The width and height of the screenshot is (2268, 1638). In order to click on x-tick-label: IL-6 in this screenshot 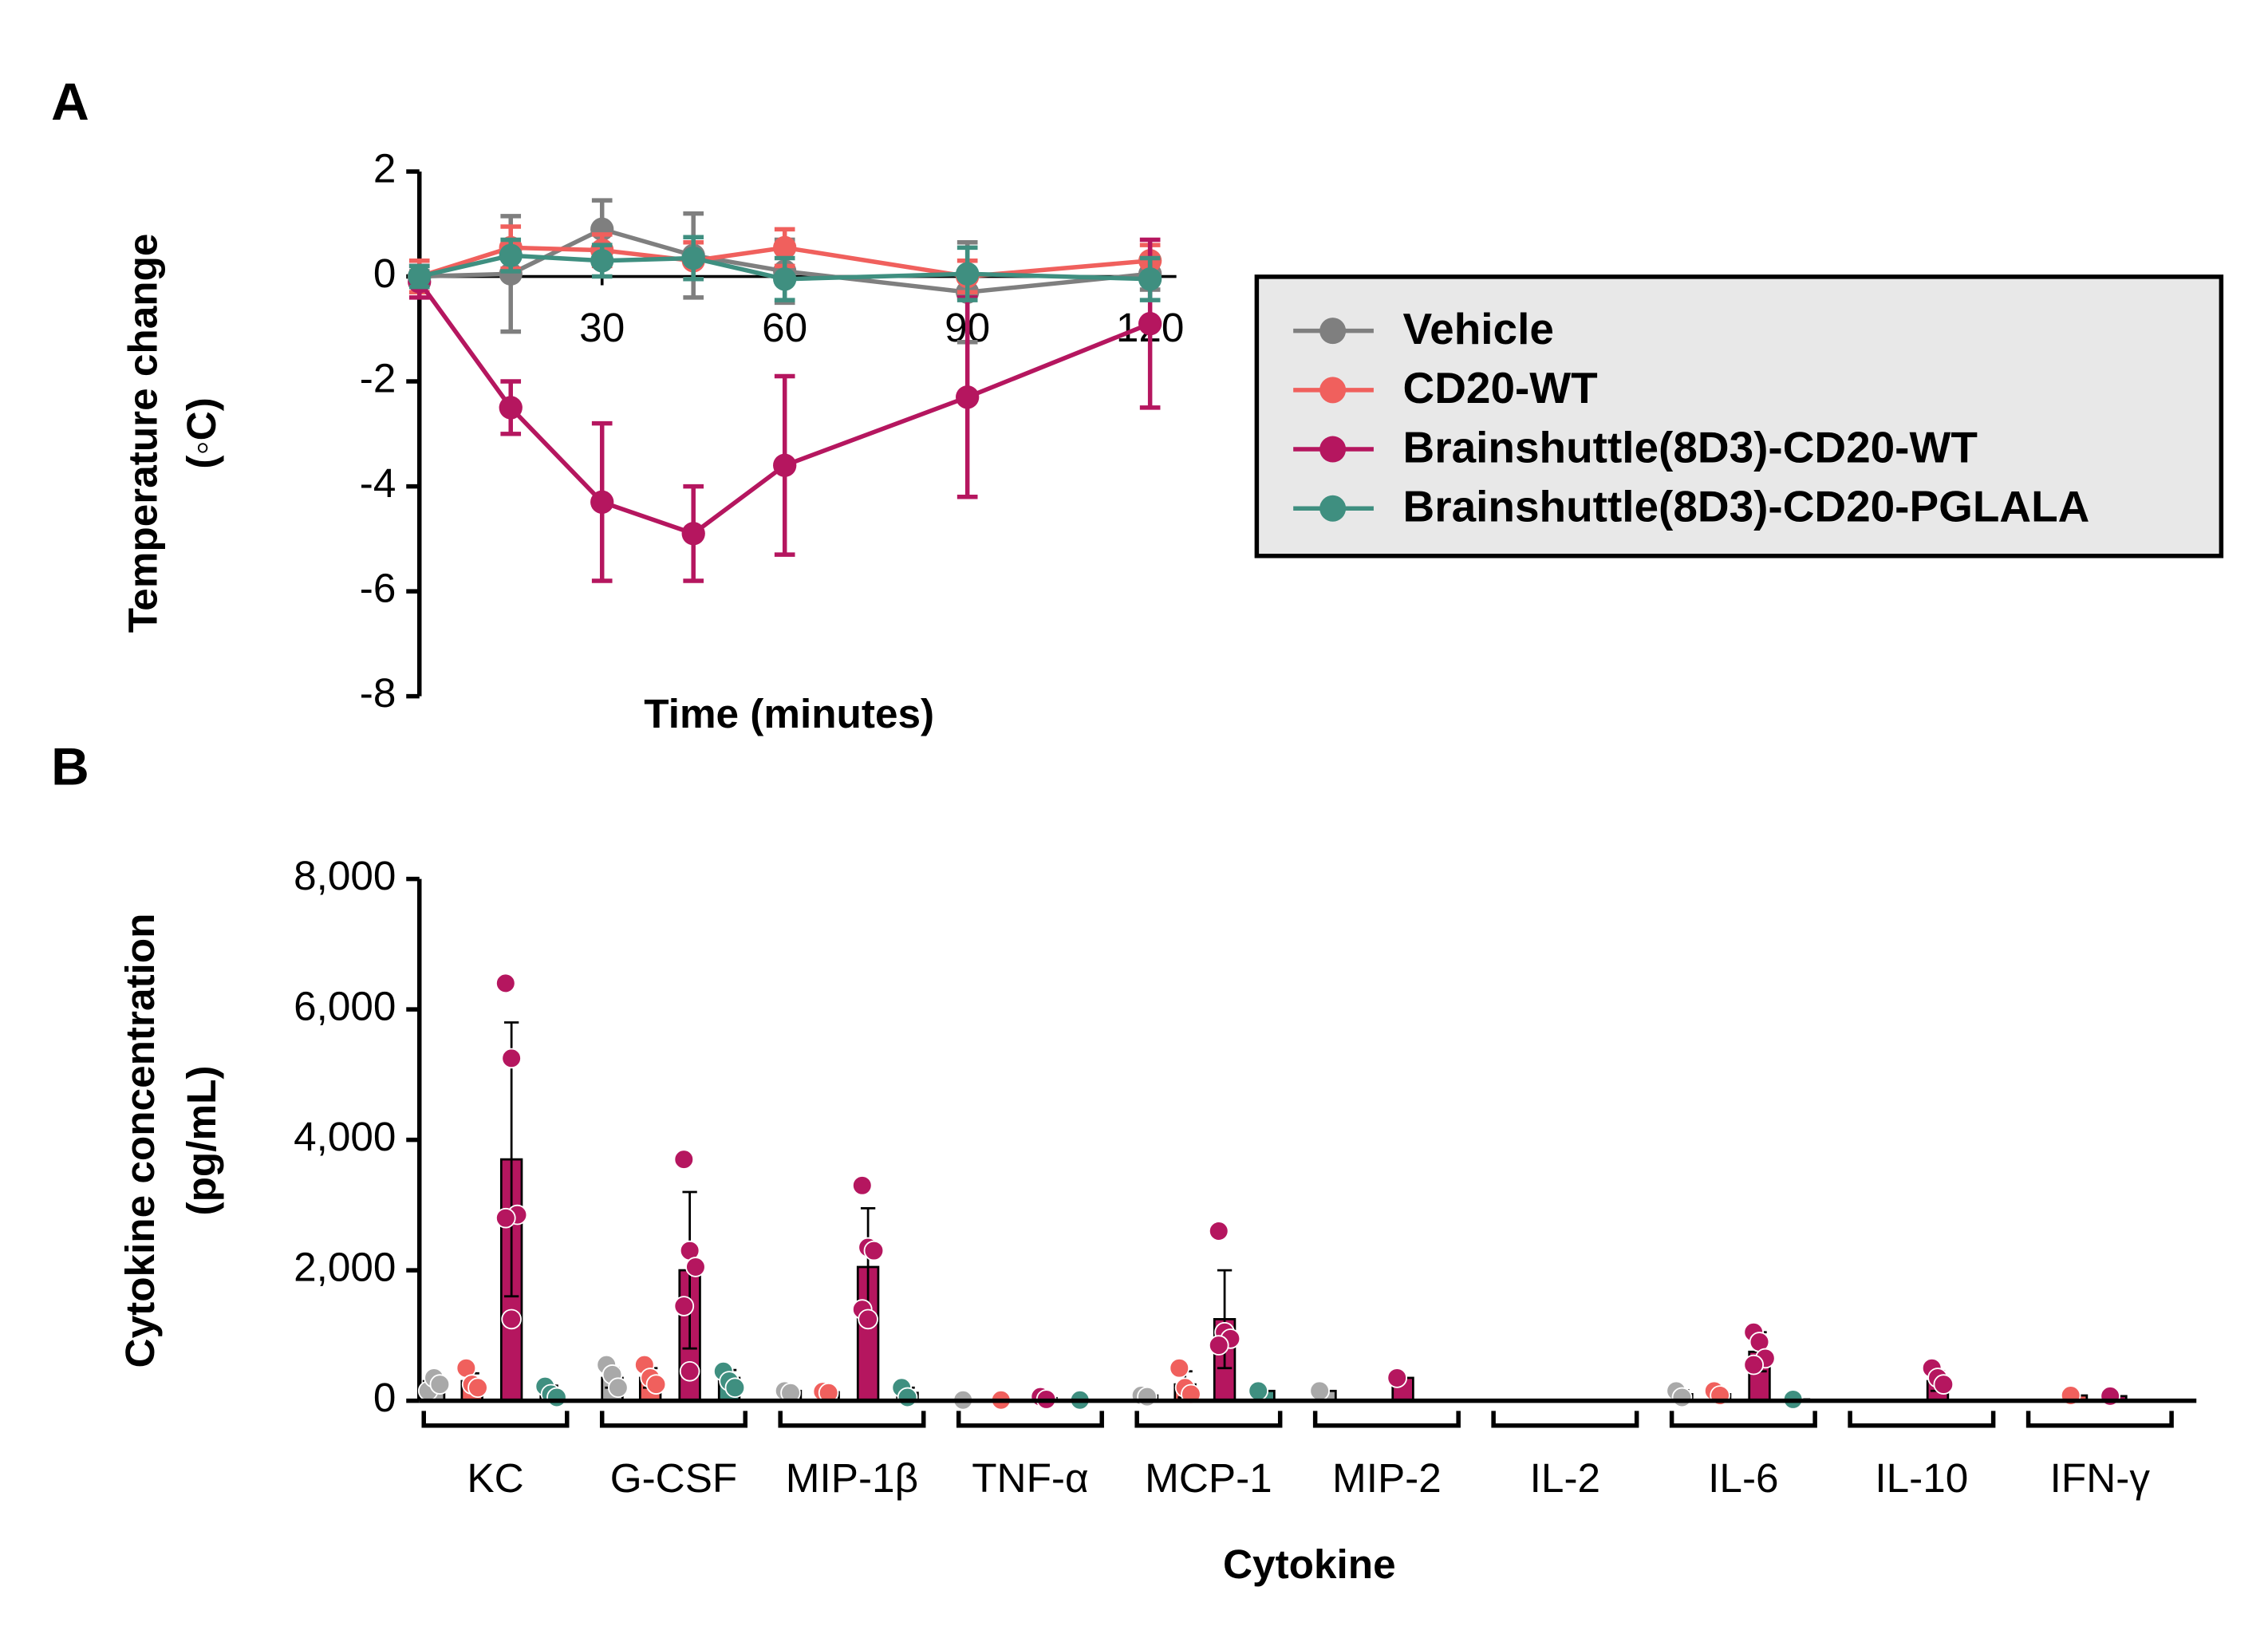, I will do `click(1743, 1478)`.